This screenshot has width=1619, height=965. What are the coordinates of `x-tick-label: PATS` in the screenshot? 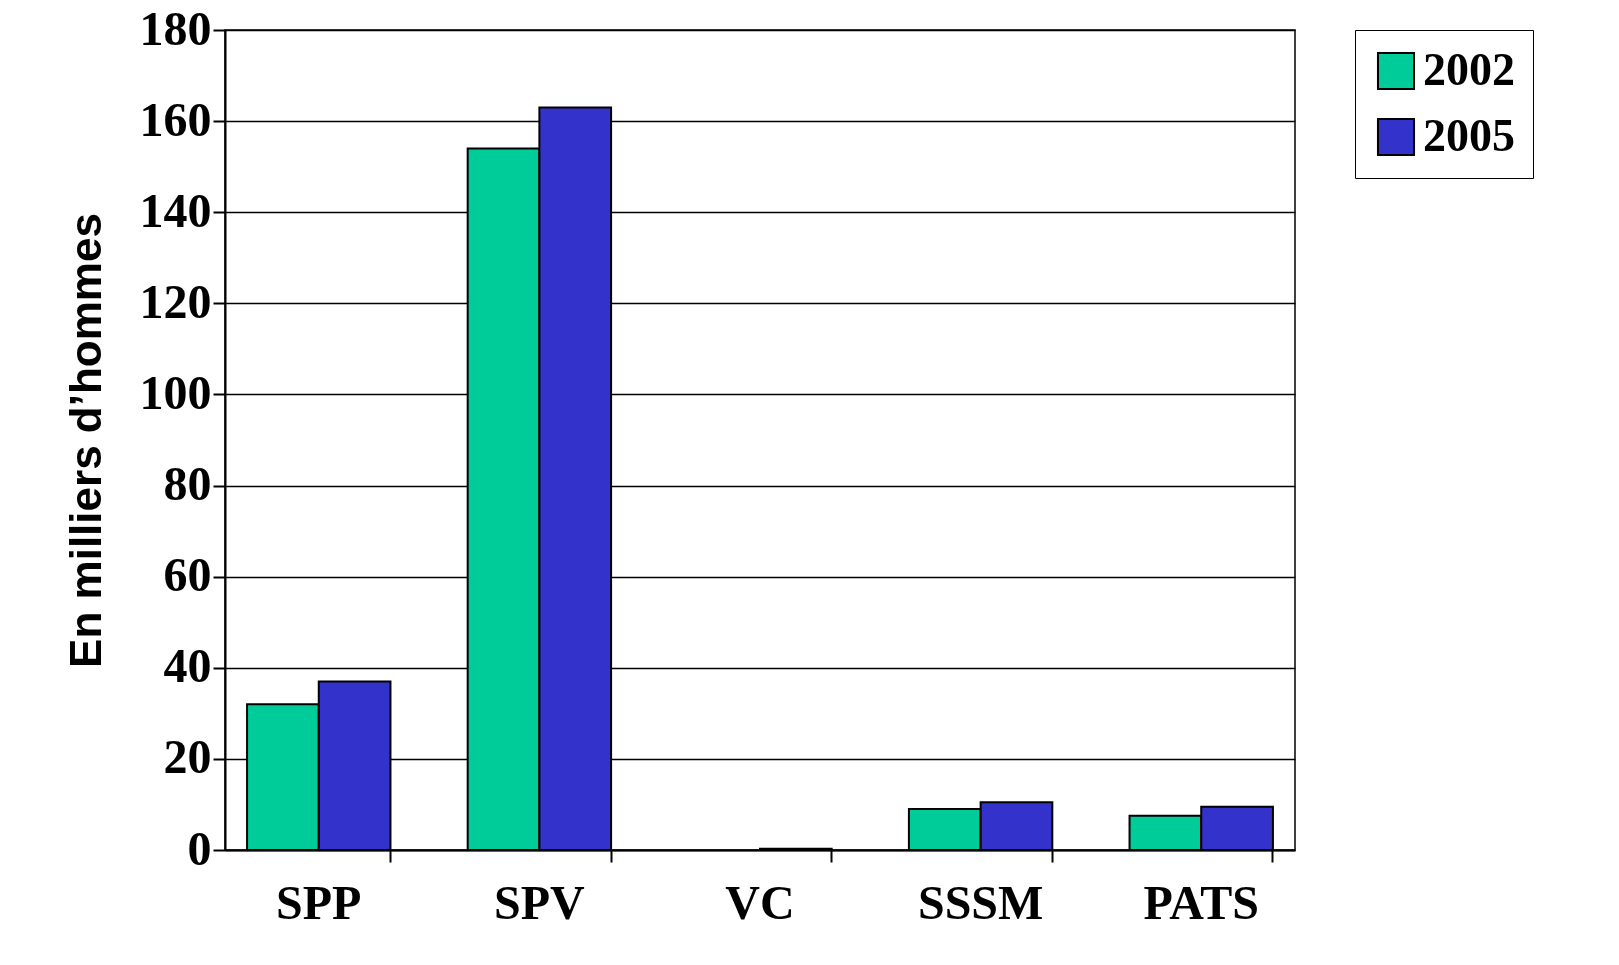 It's located at (1201, 902).